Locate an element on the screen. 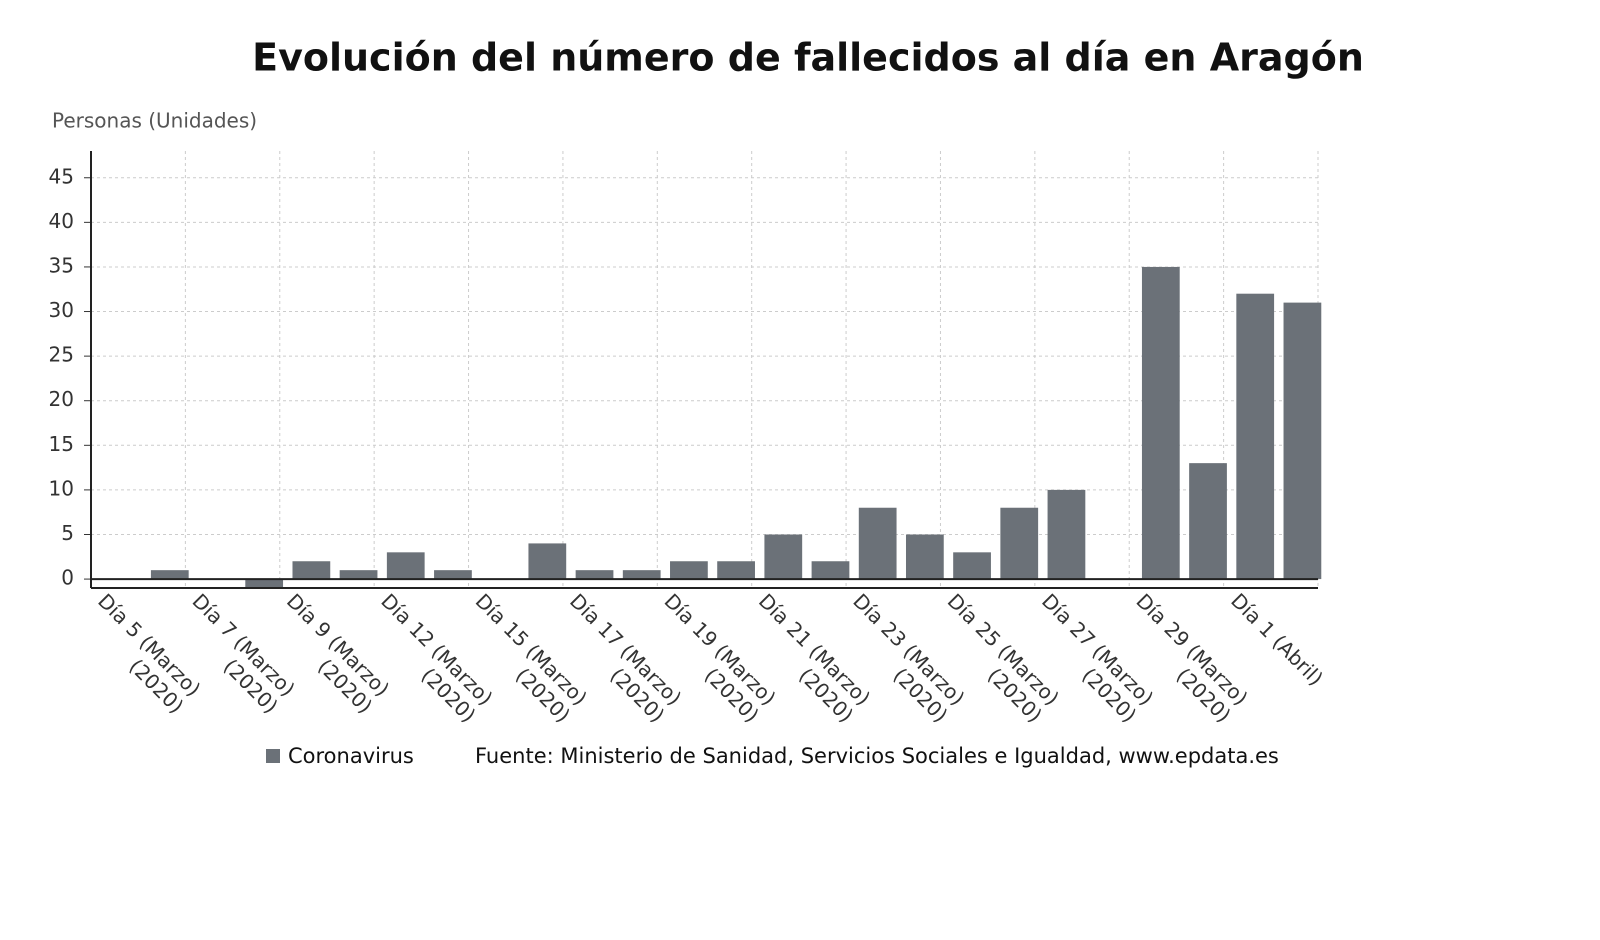  y-tick-label: 15 is located at coordinates (61, 444).